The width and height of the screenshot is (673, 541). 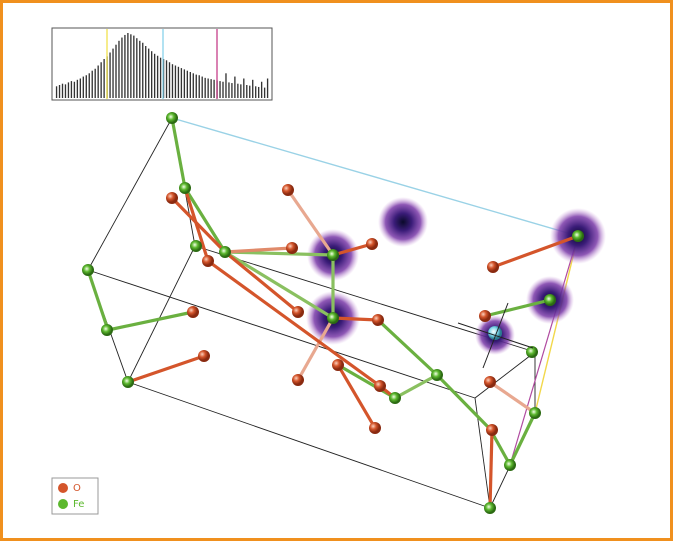 What do you see at coordinates (77, 488) in the screenshot?
I see `legend-label: O` at bounding box center [77, 488].